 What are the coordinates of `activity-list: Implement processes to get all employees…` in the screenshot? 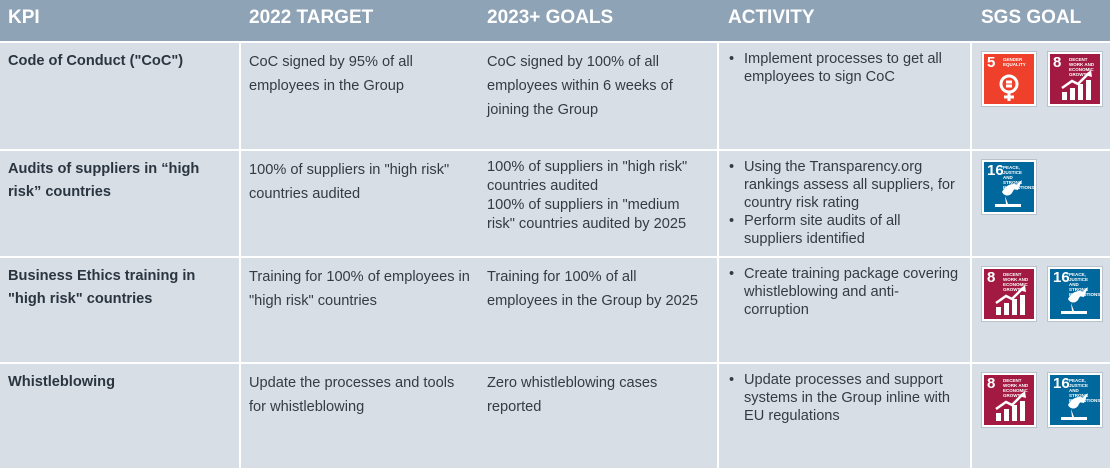 It's located at (844, 68).